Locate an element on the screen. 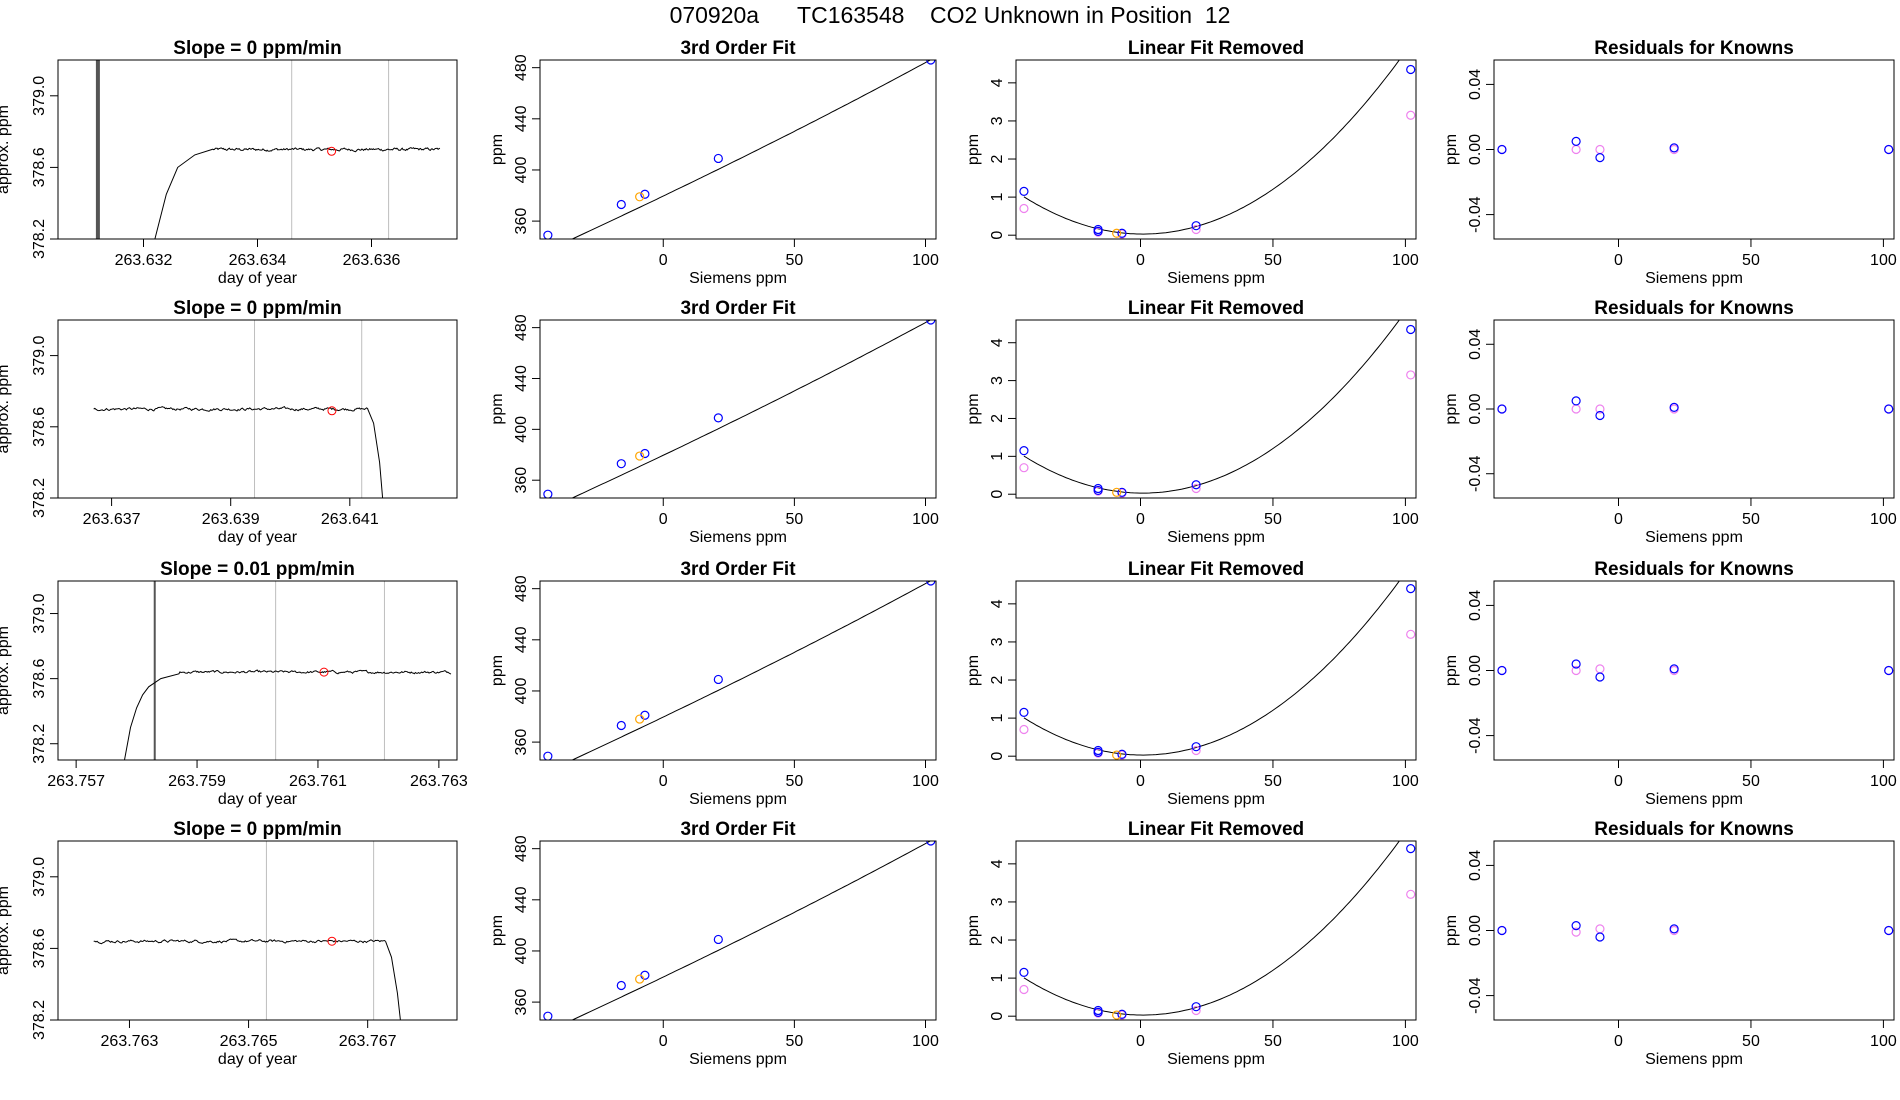  panel-title: Residuals for Knowns is located at coordinates (1694, 569).